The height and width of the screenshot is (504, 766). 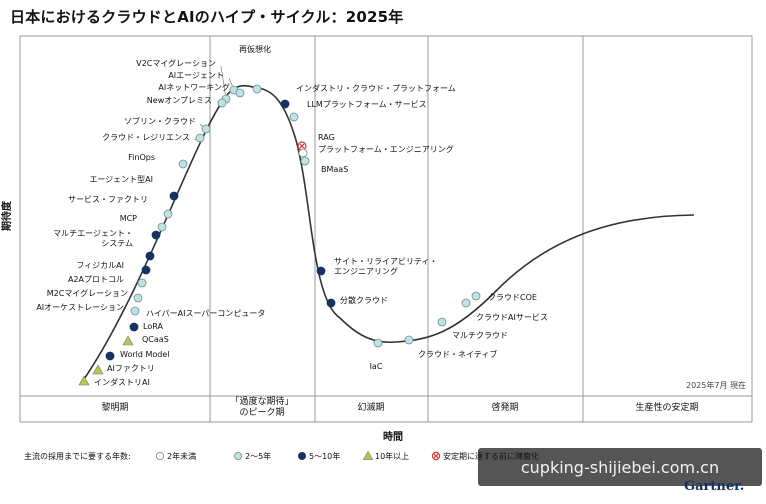 I want to click on tech-point-label: AIファクトリ, so click(x=131, y=368).